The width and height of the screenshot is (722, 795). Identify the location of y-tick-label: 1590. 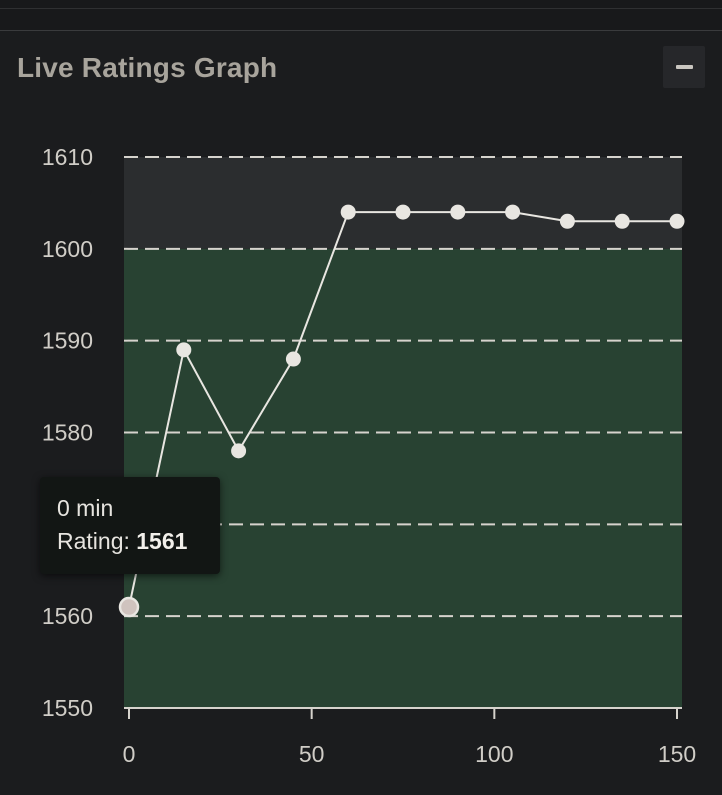
(67, 341).